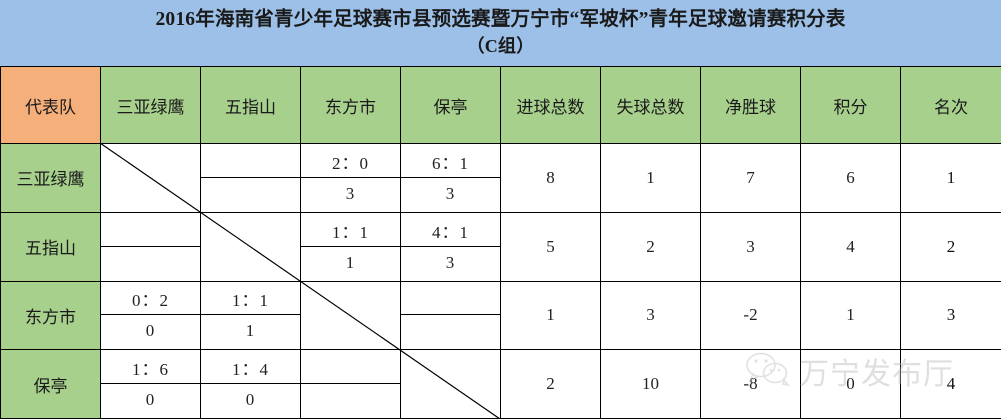 The height and width of the screenshot is (419, 1001). I want to click on page-title-line-1: 2016年海南省青少年足球赛市县预选赛暨万宁市“军坡杯”青年足球邀请赛积分表, so click(500, 19).